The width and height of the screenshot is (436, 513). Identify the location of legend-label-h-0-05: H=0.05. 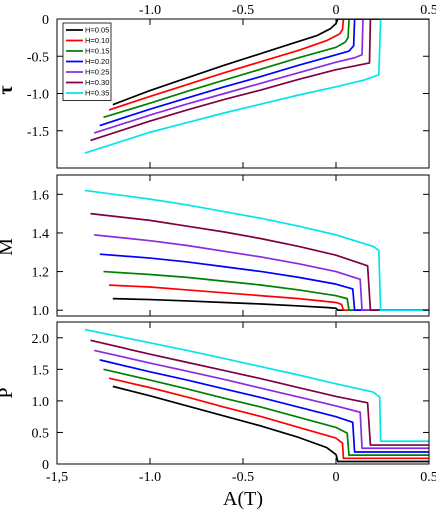
(97, 30).